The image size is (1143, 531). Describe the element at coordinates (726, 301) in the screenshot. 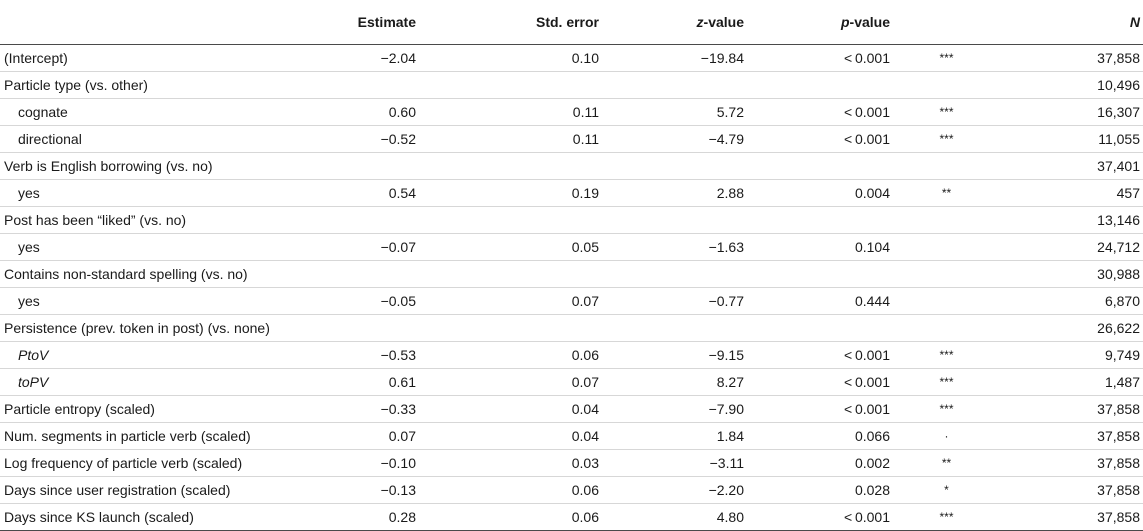

I see `z-value-cell: −0.77` at that location.